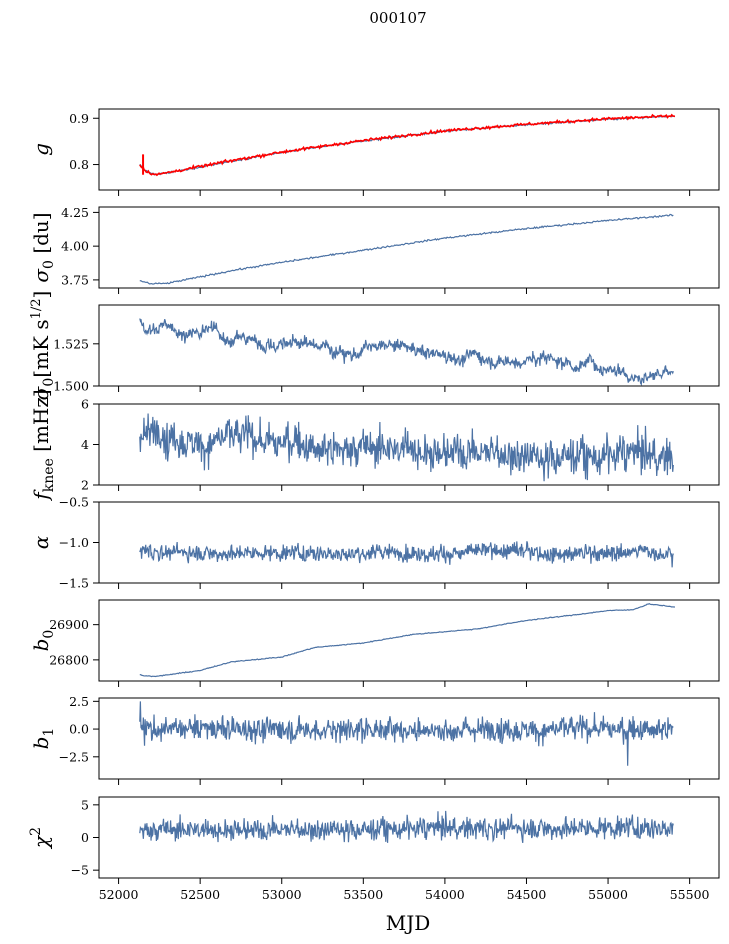  Describe the element at coordinates (282, 894) in the screenshot. I see `xtick-label: 53000` at that location.